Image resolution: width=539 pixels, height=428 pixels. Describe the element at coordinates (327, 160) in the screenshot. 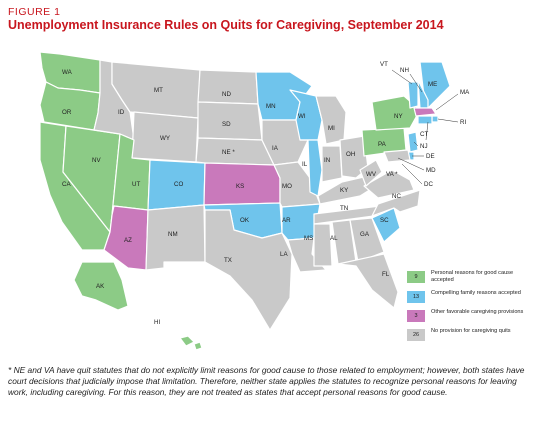

I see `label-in: IN` at that location.